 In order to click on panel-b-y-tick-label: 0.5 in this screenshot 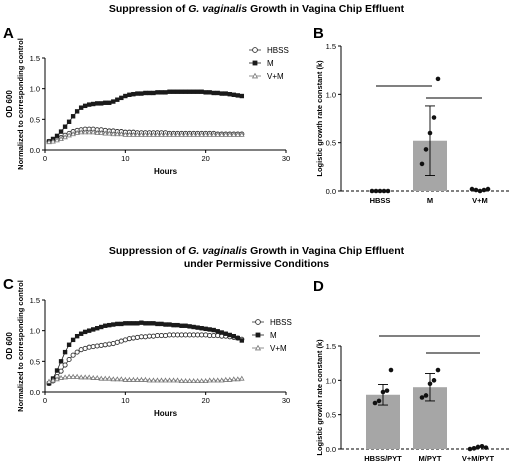, I will do `click(331, 143)`.